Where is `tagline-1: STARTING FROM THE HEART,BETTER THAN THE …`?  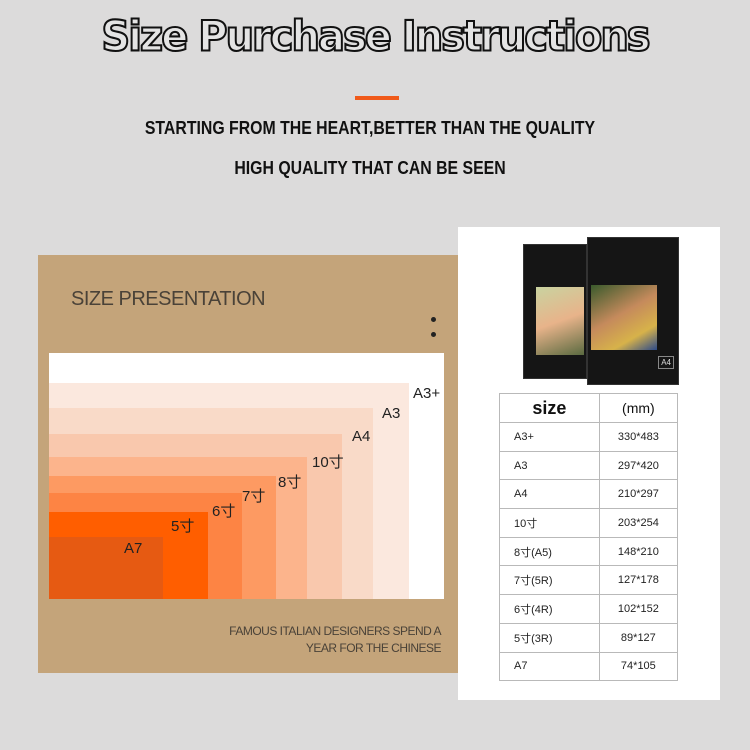
tagline-1: STARTING FROM THE HEART,BETTER THAN THE … is located at coordinates (370, 128).